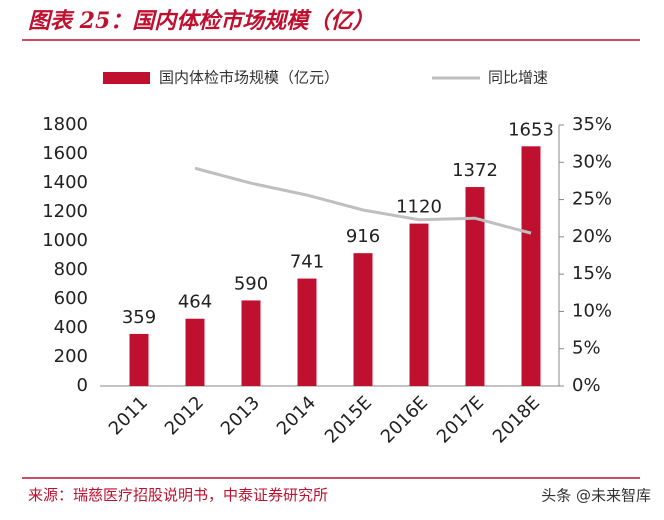 This screenshot has width=664, height=520. I want to click on chart-title: 图表 25：国内体检市场规模（亿）, so click(201, 21).